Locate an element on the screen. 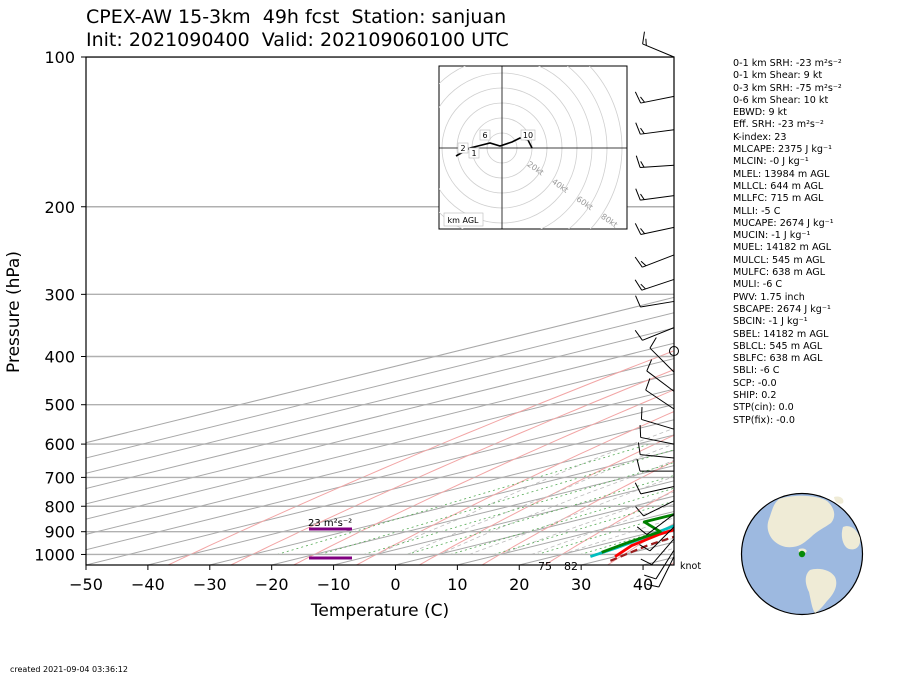  index-line: MUCIN: -1 J kg⁻¹ is located at coordinates (772, 236).